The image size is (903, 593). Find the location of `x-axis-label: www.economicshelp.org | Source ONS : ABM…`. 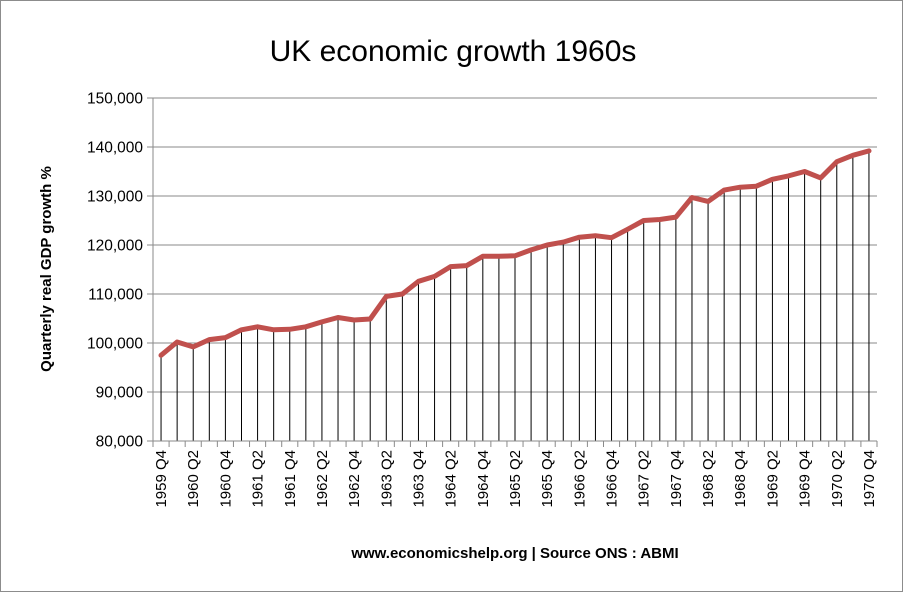

x-axis-label: www.economicshelp.org | Source ONS : ABM… is located at coordinates (514, 553).